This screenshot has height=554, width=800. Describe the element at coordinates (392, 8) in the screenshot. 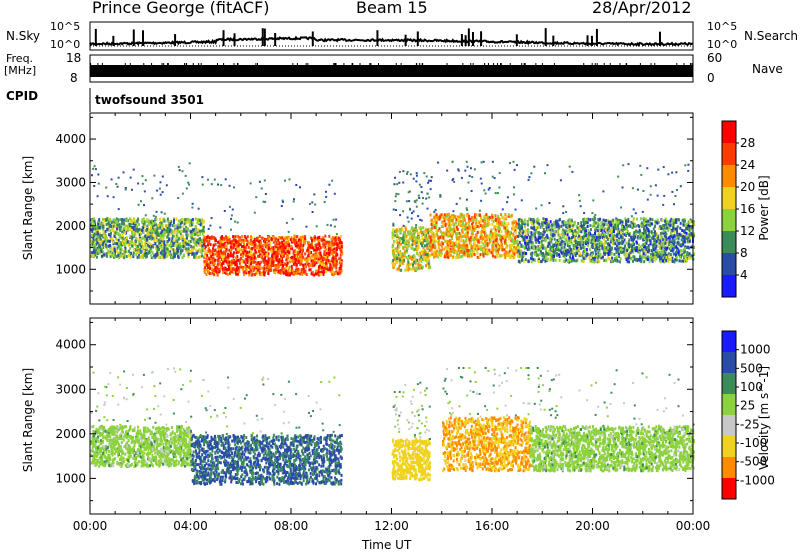

I see `beam-title: Beam 15` at that location.